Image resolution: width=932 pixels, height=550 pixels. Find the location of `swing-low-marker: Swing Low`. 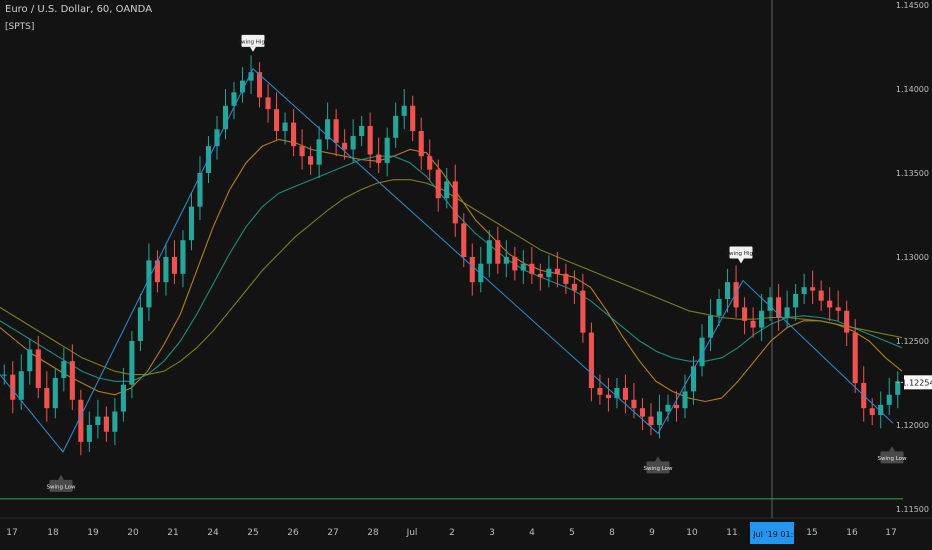

swing-low-marker: Swing Low is located at coordinates (892, 455).